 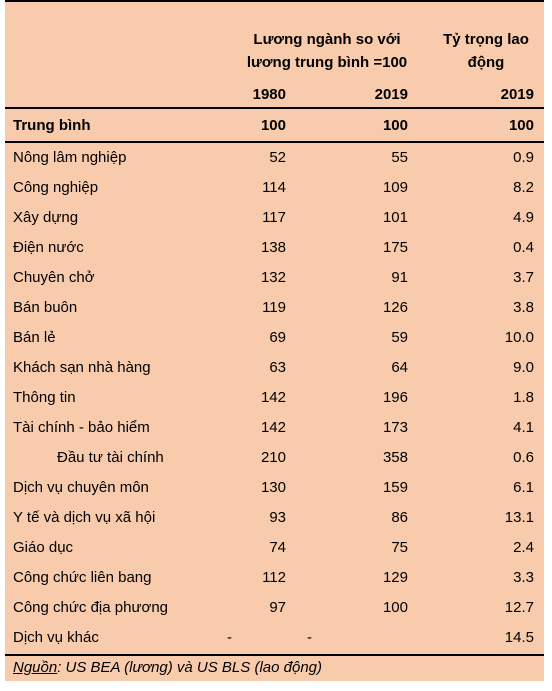 I want to click on table-row: Dịch vụ chuyên môn 130 159 6.1, so click(x=273, y=487).